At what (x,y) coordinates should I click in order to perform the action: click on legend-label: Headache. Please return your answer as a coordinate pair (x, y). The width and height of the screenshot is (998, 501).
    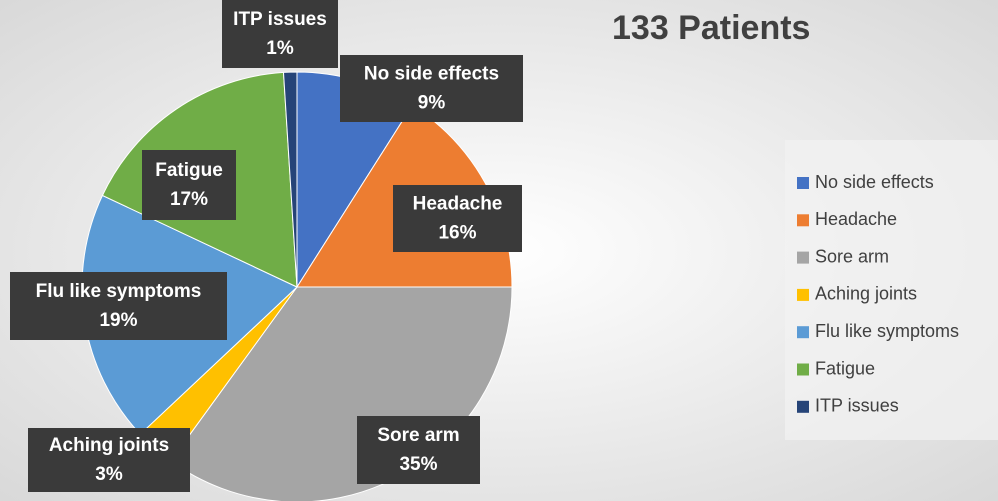
    Looking at the image, I should click on (856, 219).